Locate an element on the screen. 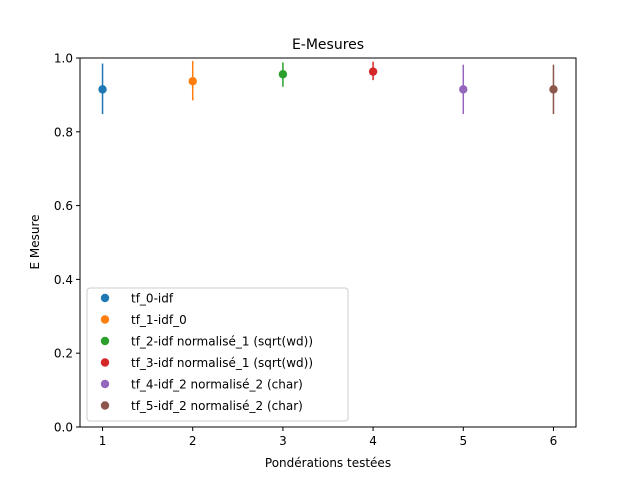 Image resolution: width=640 pixels, height=480 pixels. x-tick-label-1: 1 is located at coordinates (103, 441).